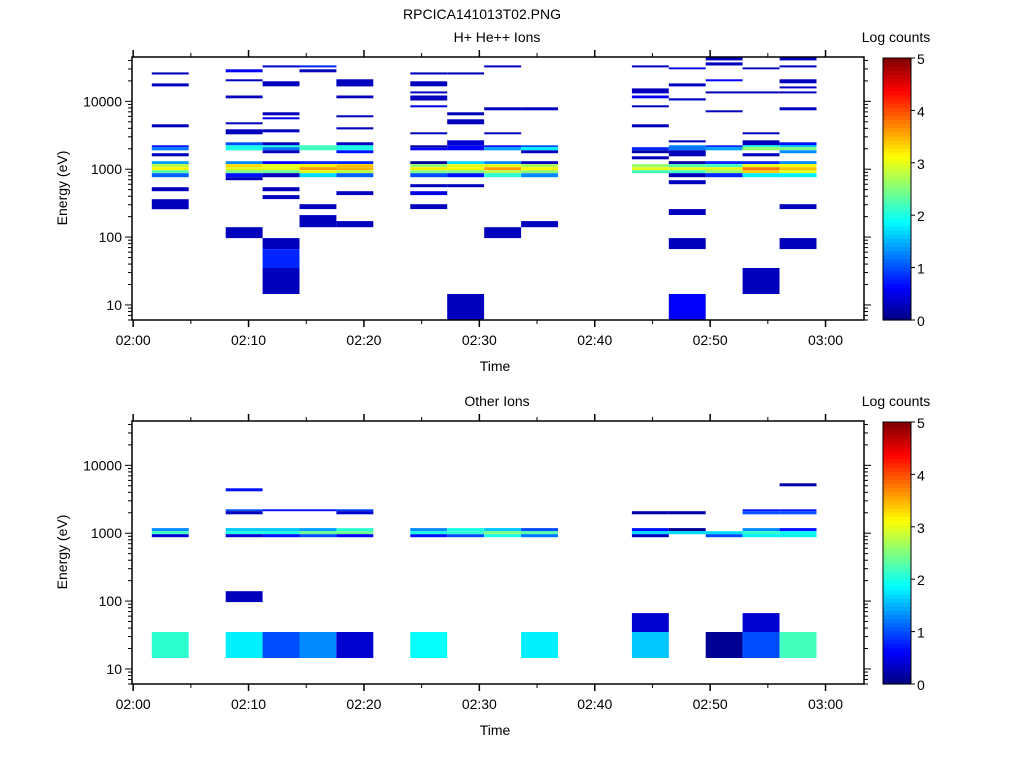 The image size is (1024, 768). Describe the element at coordinates (111, 237) in the screenshot. I see `y-tick-label: 100` at that location.